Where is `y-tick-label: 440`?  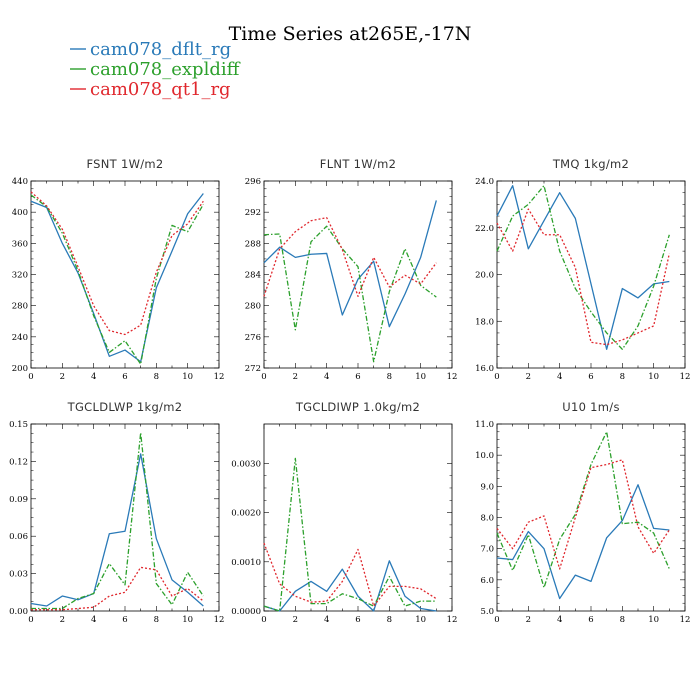
y-tick-label: 440 is located at coordinates (20, 182).